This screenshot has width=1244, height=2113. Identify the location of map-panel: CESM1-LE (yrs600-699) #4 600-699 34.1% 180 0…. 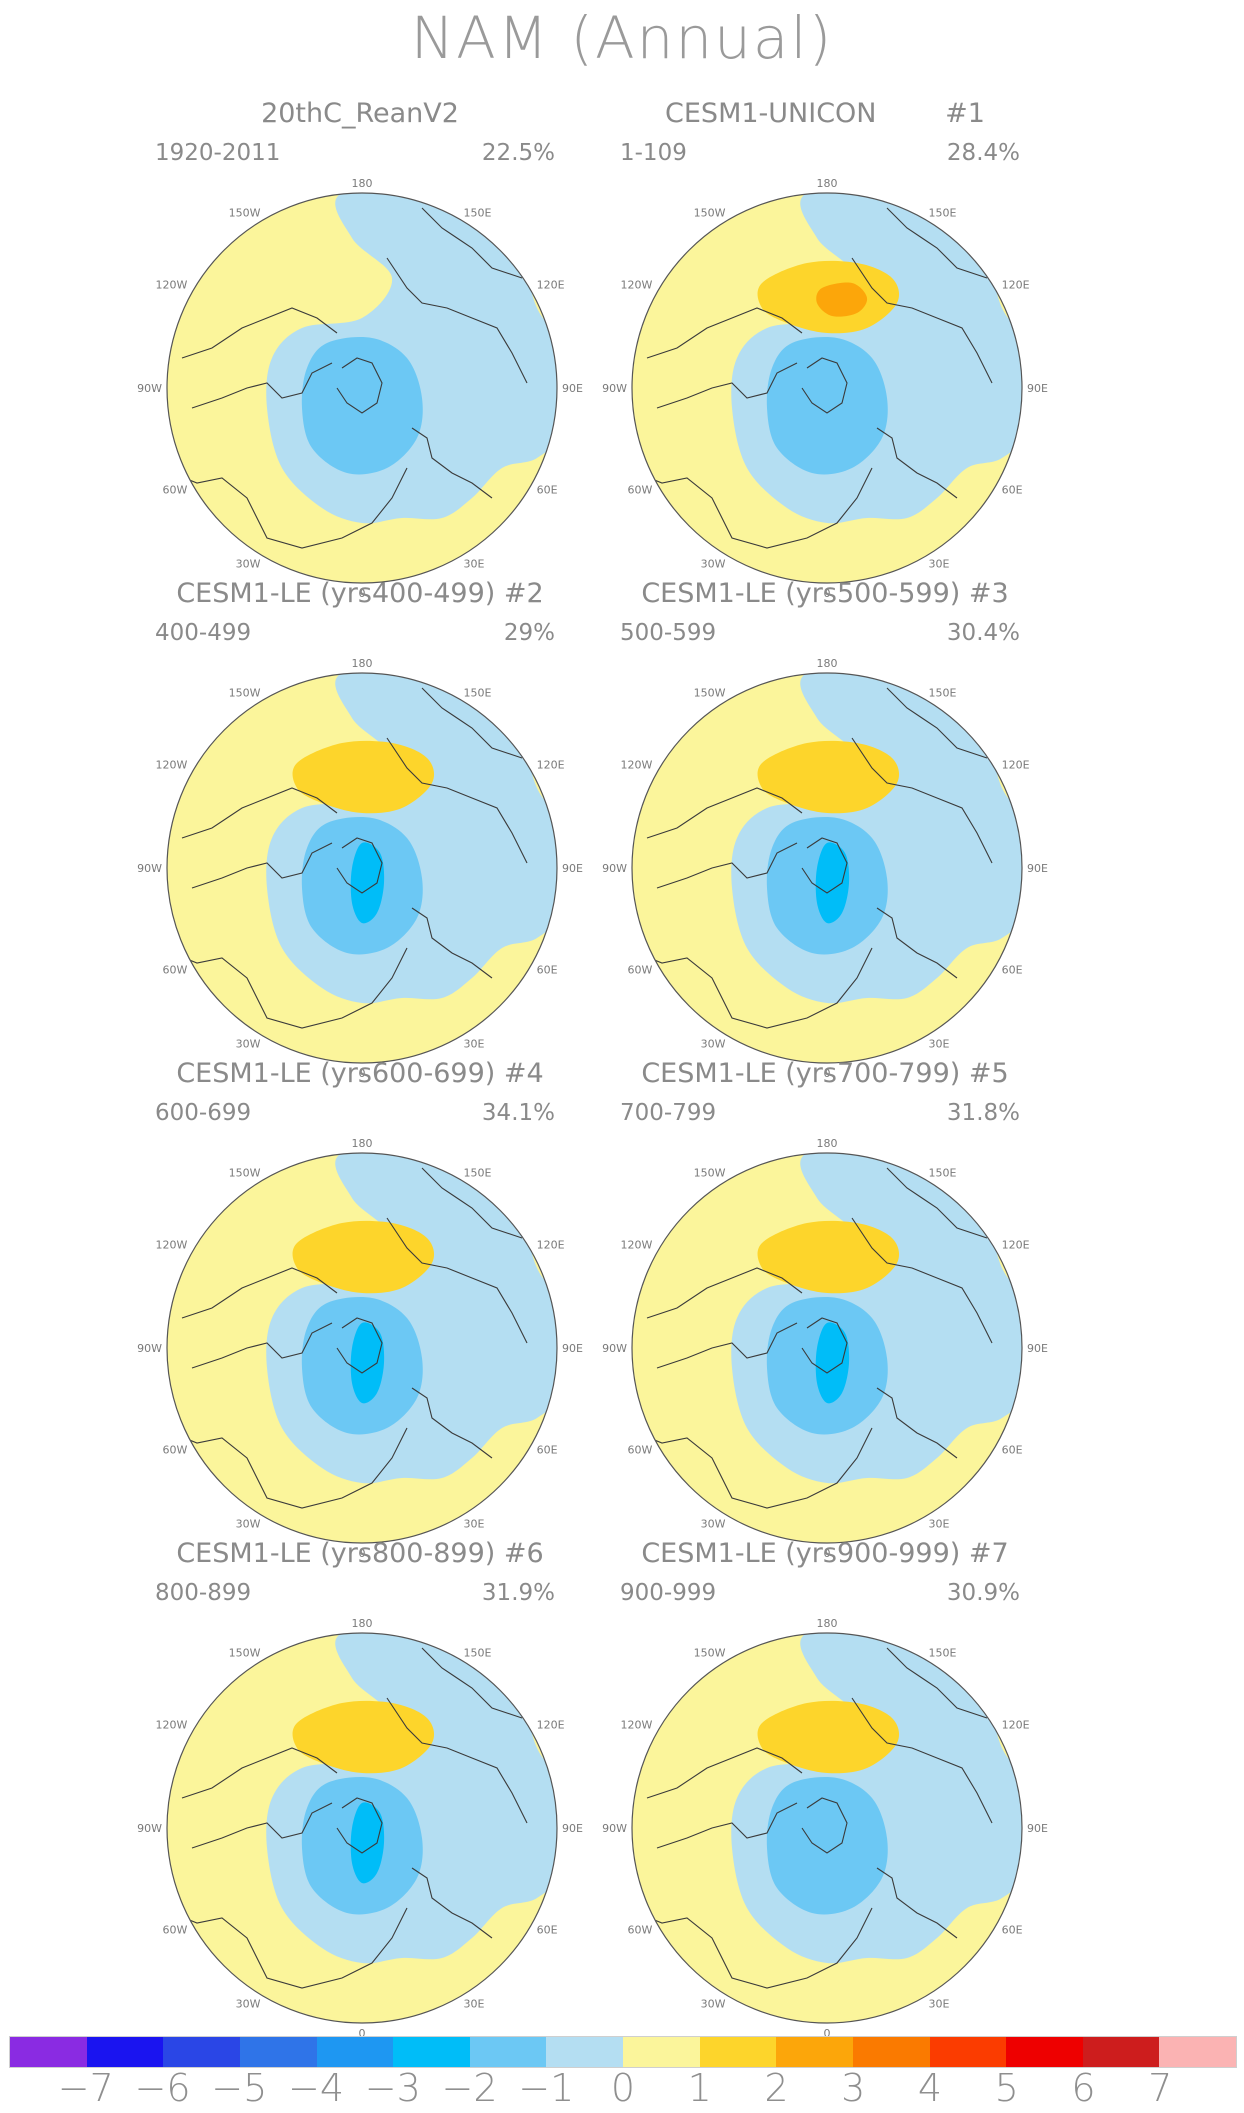
(360, 1309).